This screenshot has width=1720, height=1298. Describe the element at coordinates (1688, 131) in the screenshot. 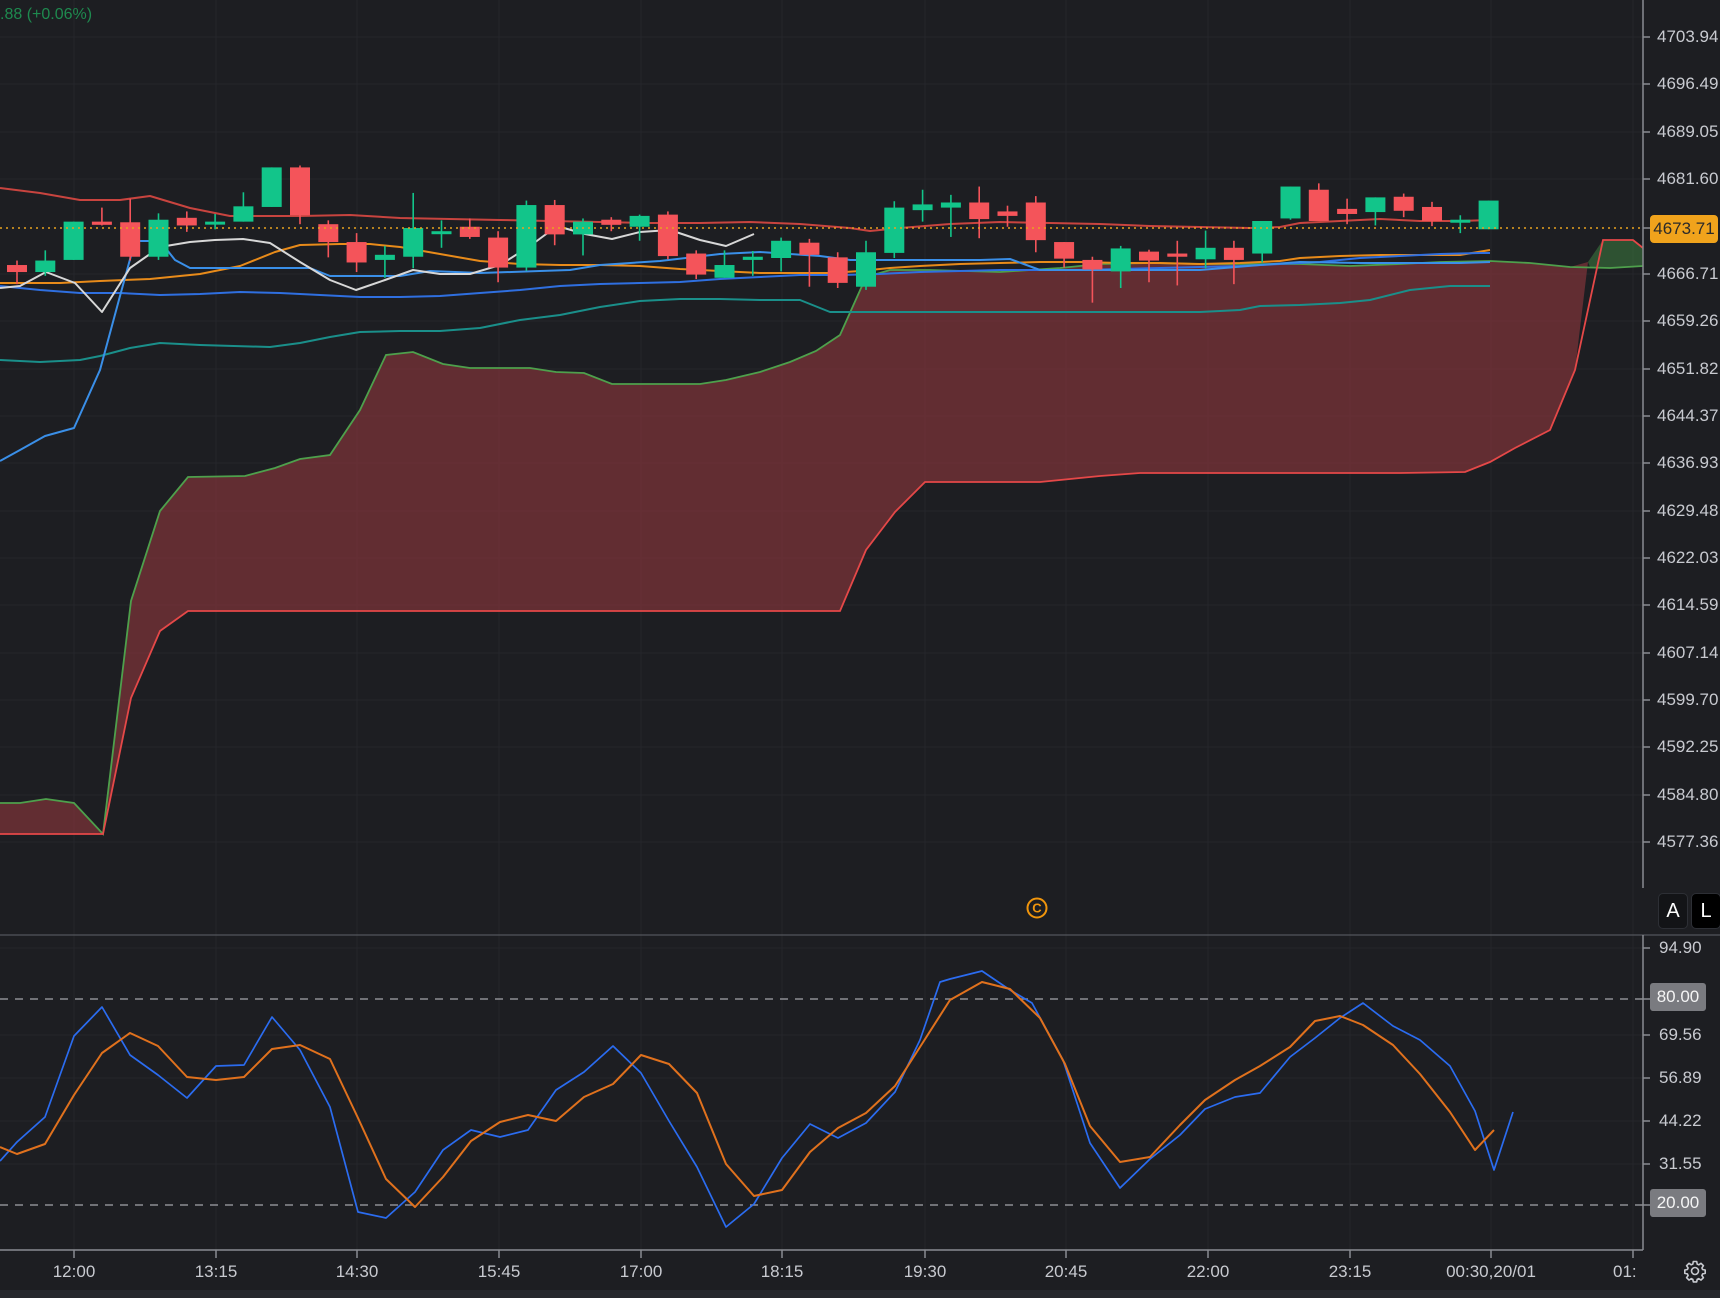

I see `price-tick-label: 4689.05` at that location.